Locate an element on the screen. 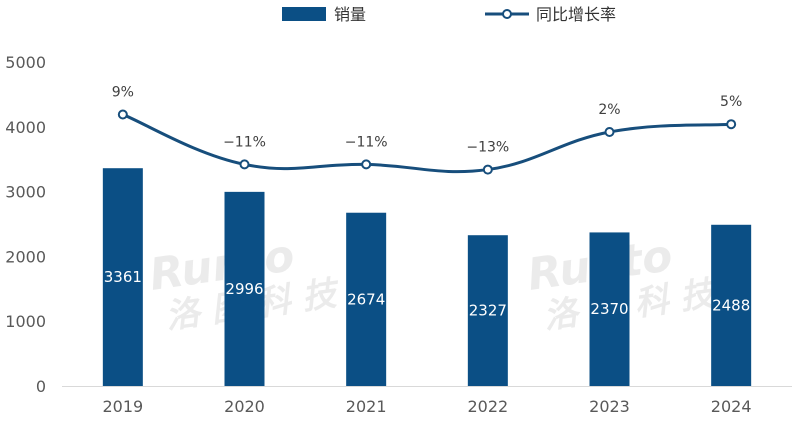  growth-rate-label: −13% is located at coordinates (487, 148).